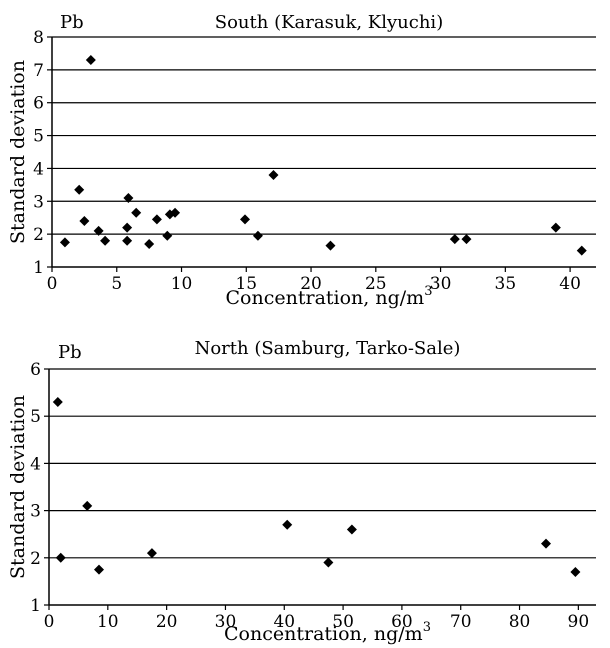 The width and height of the screenshot is (610, 648). Describe the element at coordinates (579, 622) in the screenshot. I see `x-tick-label: 90` at that location.